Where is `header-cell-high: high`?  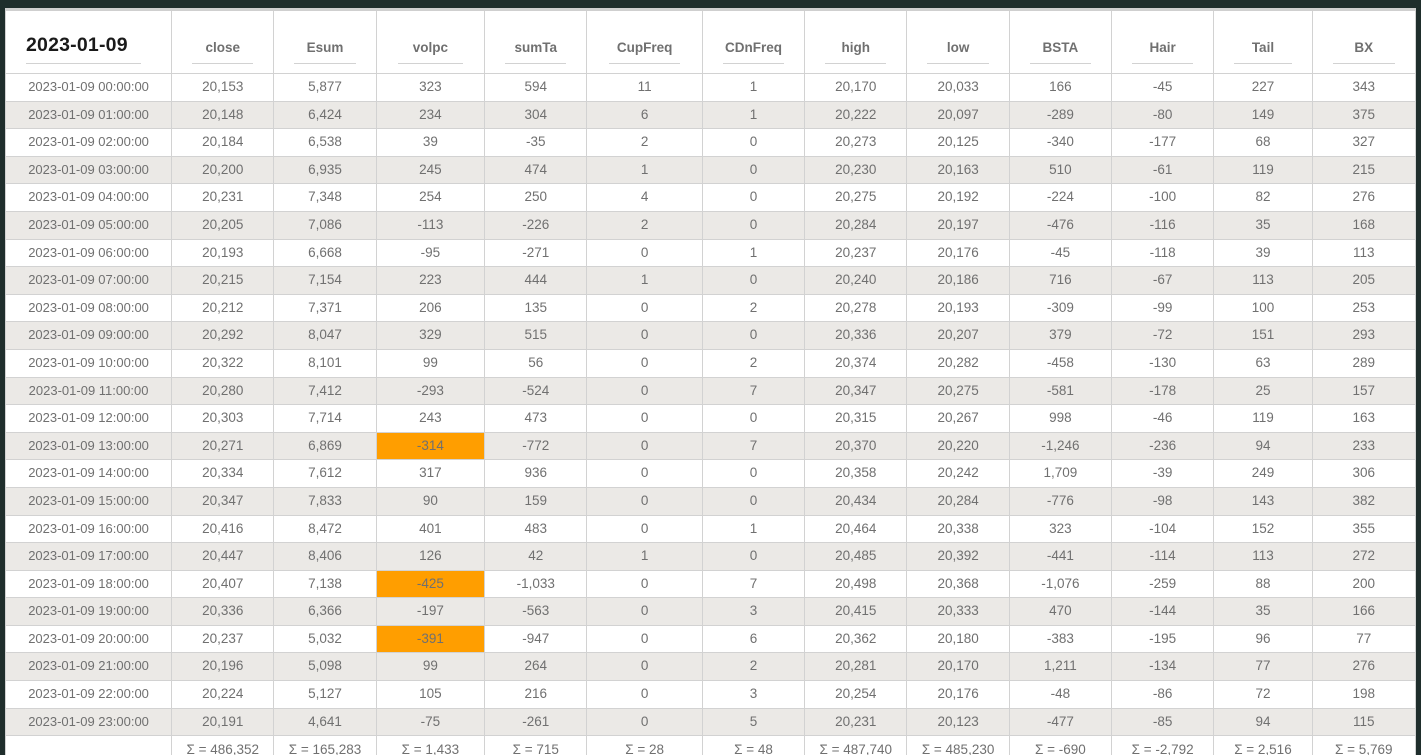 header-cell-high: high is located at coordinates (856, 41).